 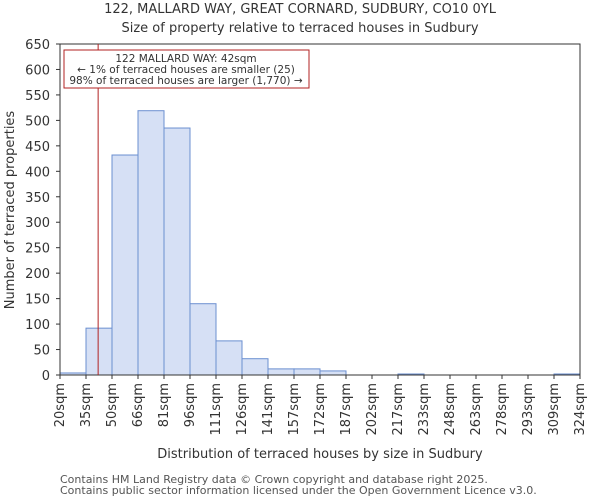 I want to click on x-tick-label: 309sqm, so click(x=554, y=409).